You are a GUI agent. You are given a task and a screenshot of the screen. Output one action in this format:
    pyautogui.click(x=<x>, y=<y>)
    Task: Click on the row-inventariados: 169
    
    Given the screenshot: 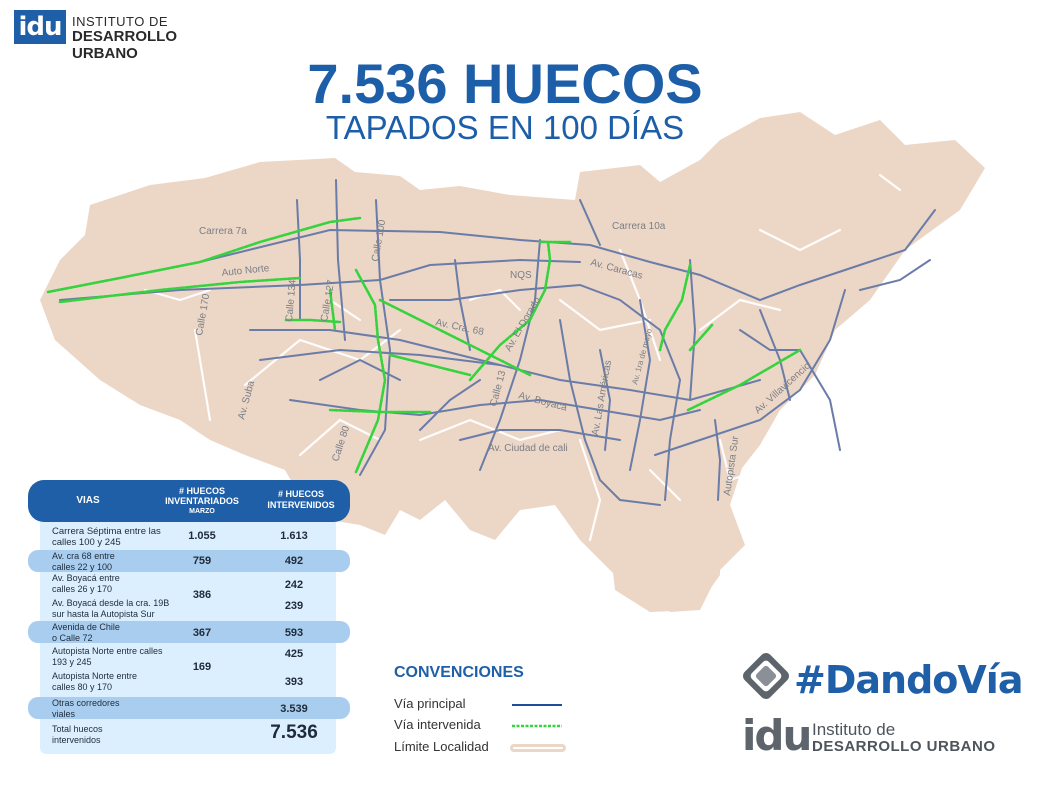 What is the action you would take?
    pyautogui.click(x=202, y=667)
    